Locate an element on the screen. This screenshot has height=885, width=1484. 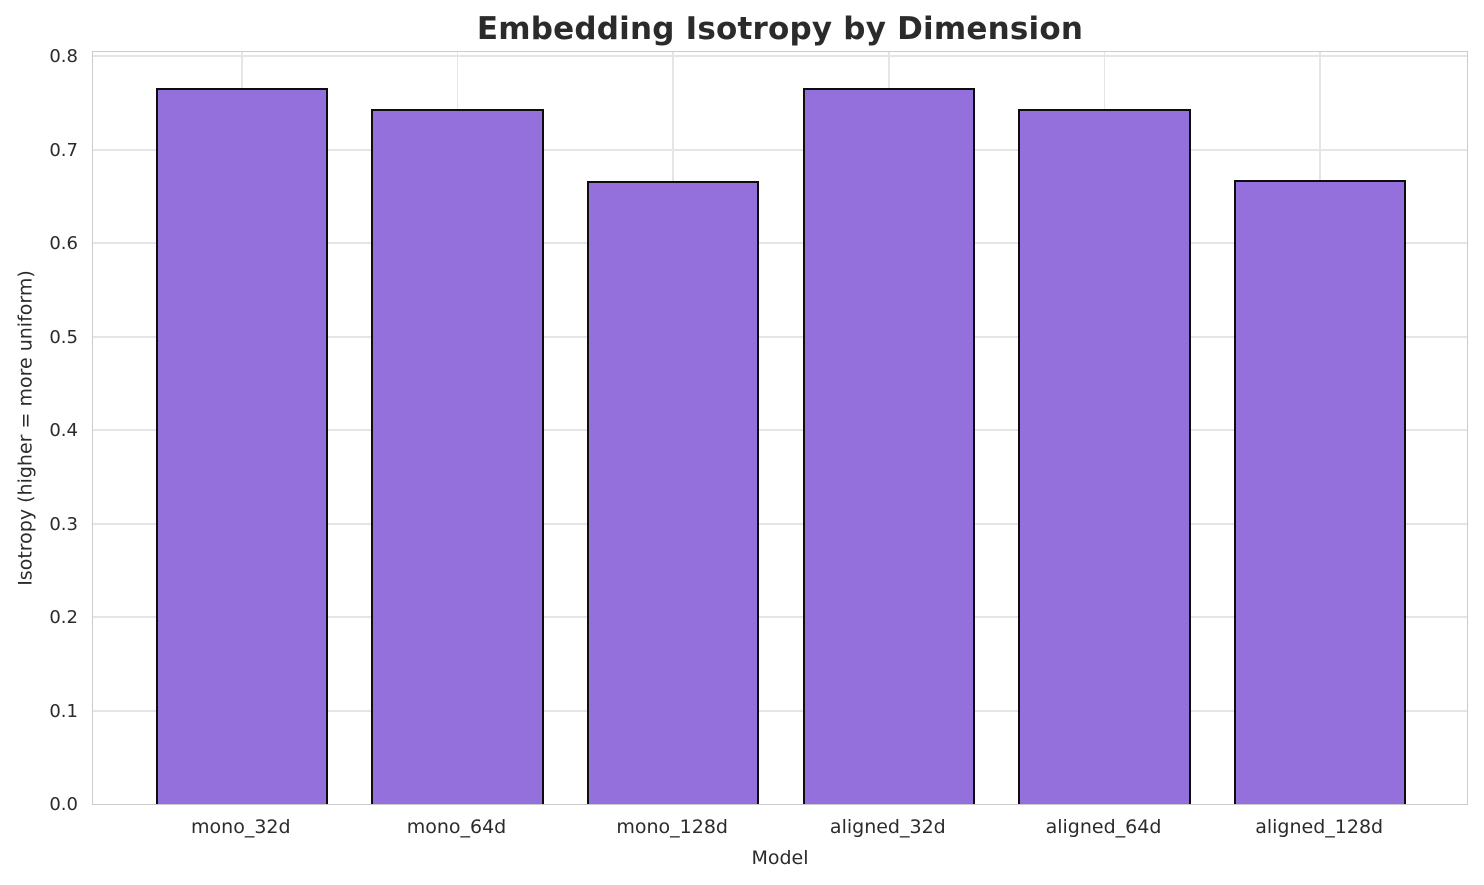
y-tick-label: 0.8 is located at coordinates (63, 56).